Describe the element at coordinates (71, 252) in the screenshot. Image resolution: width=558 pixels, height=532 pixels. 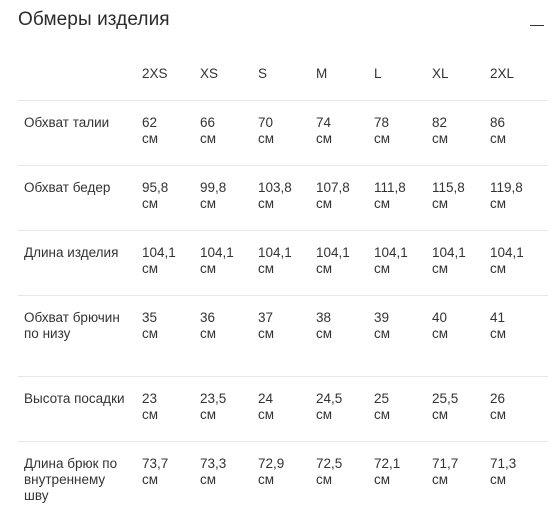
I see `row-label: Длина изделия` at that location.